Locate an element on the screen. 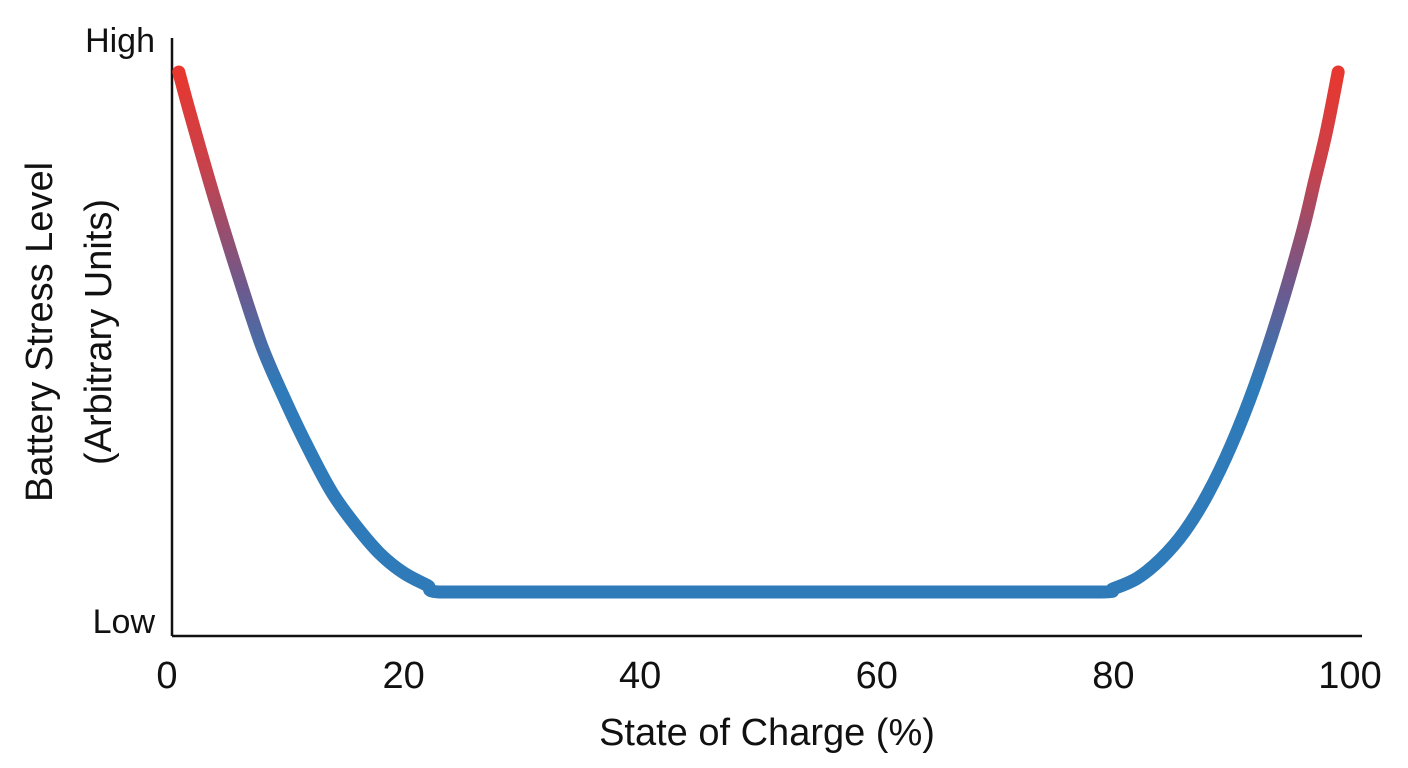 This screenshot has height=768, width=1408. x-axis-title: State of Charge (%) is located at coordinates (767, 733).